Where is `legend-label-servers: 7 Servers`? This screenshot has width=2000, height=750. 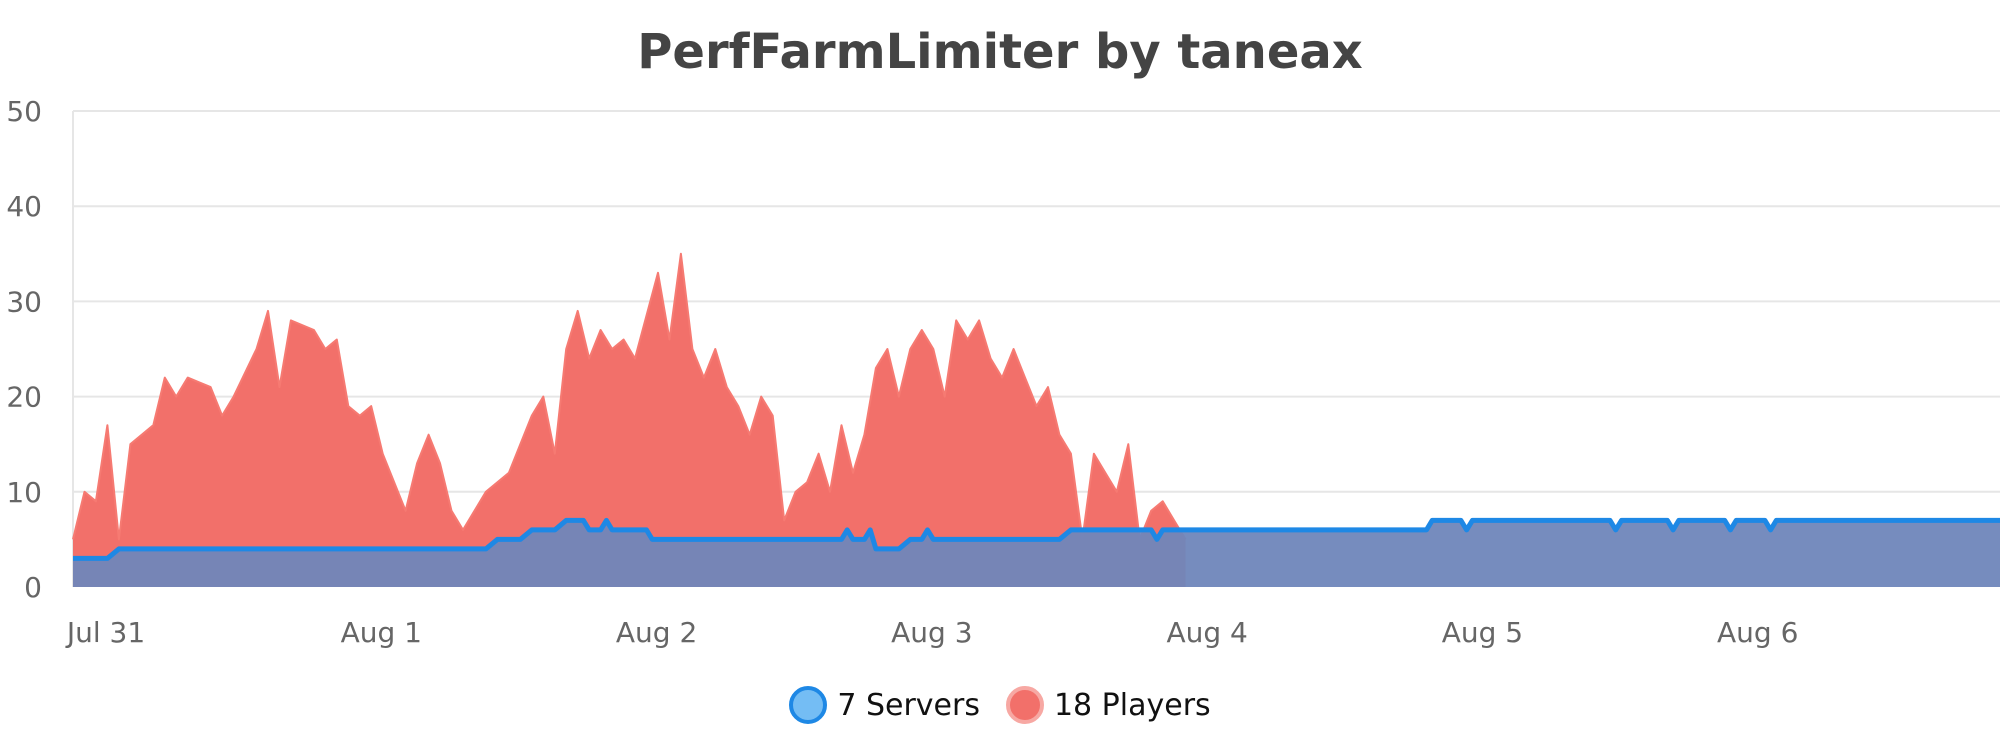 legend-label-servers: 7 Servers is located at coordinates (908, 705).